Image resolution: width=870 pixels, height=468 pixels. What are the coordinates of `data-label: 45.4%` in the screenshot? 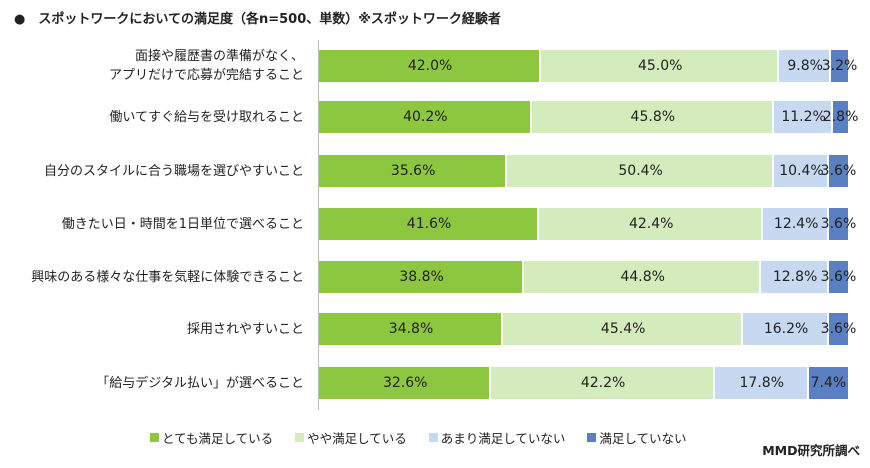 It's located at (623, 329).